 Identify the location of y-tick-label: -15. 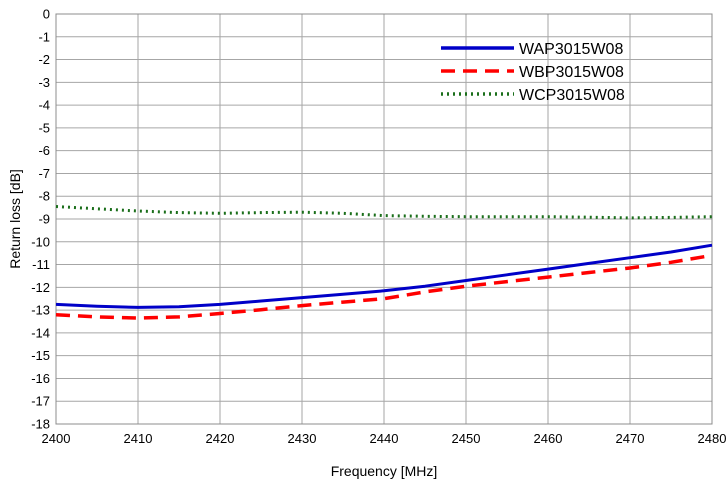
(40, 355).